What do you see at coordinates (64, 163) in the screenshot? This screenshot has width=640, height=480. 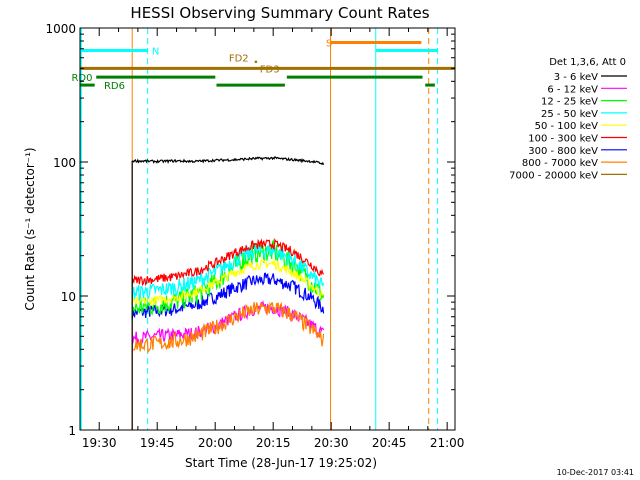 I see `y-tick-label: 100` at bounding box center [64, 163].